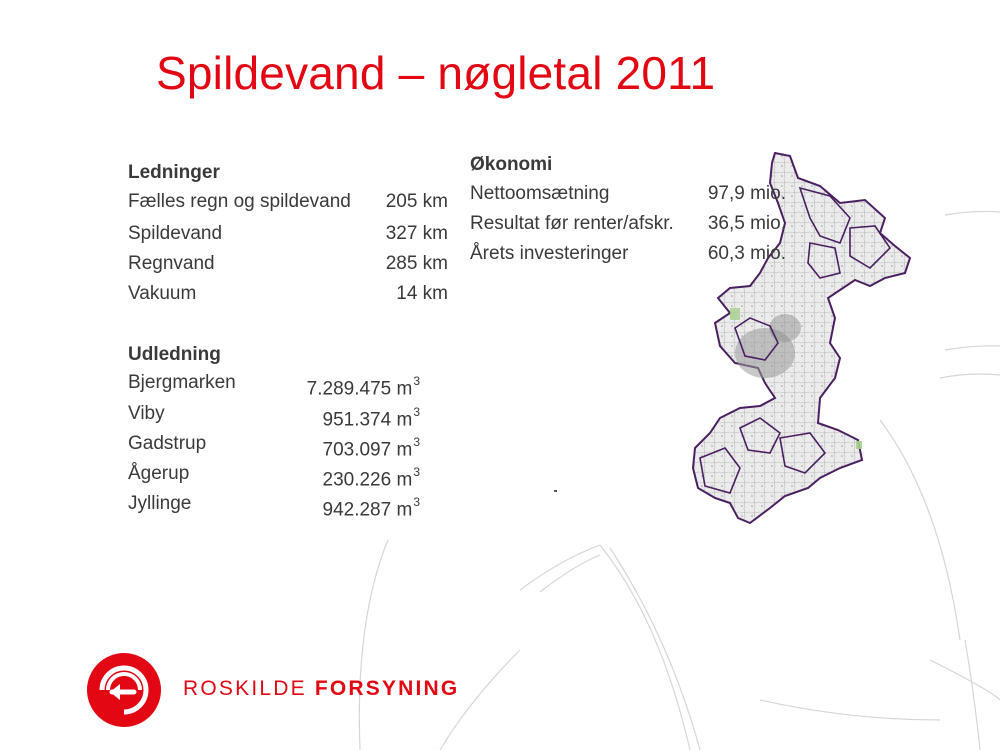 The width and height of the screenshot is (1000, 750). I want to click on udledning-value: 703.097 m3, so click(371, 448).